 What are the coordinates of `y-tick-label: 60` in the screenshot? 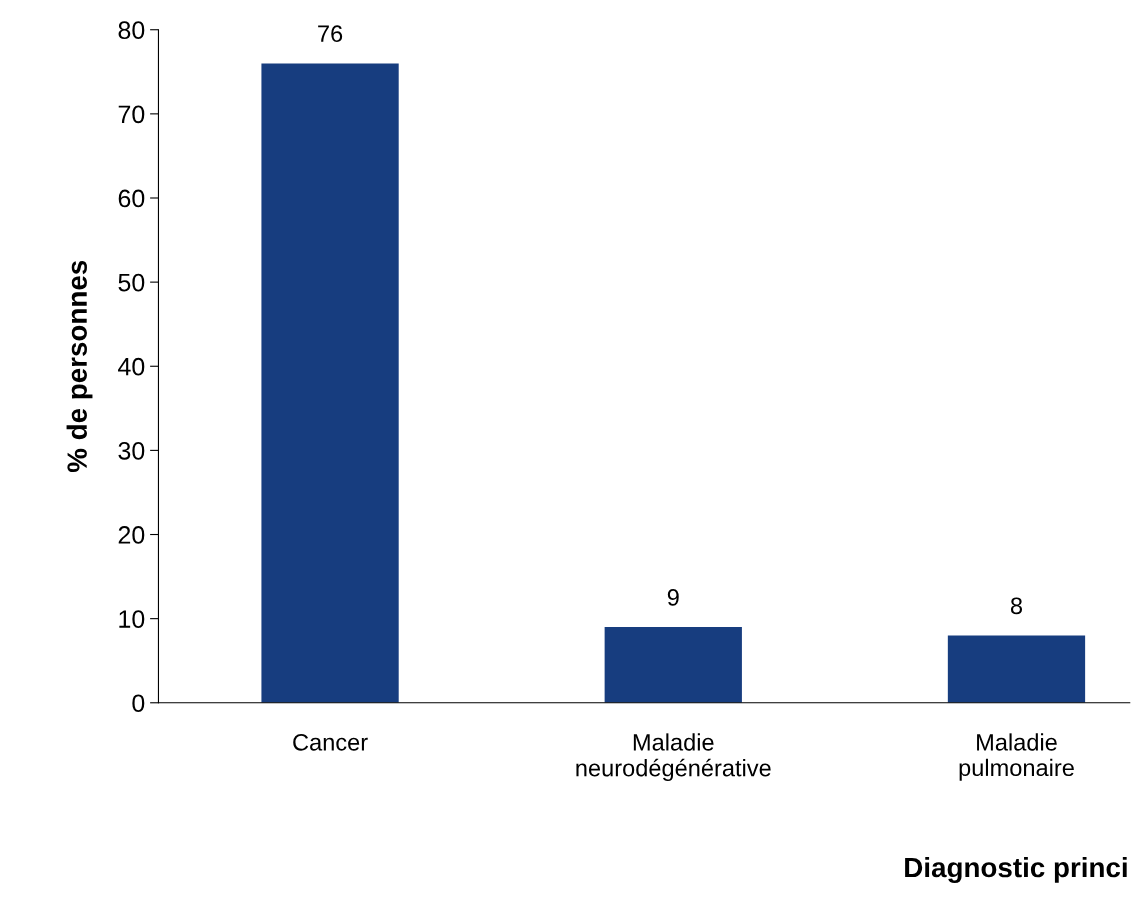 It's located at (131, 198).